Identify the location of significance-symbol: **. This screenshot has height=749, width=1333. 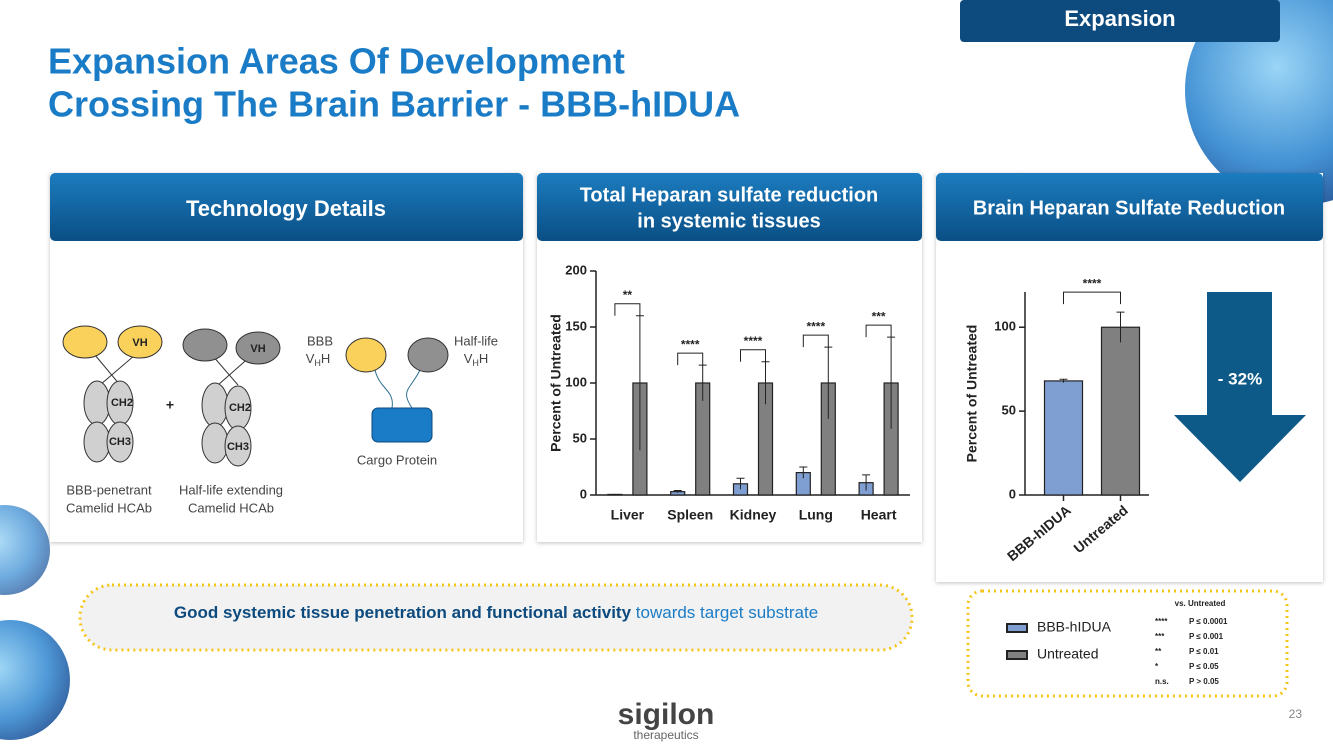
(1158, 651).